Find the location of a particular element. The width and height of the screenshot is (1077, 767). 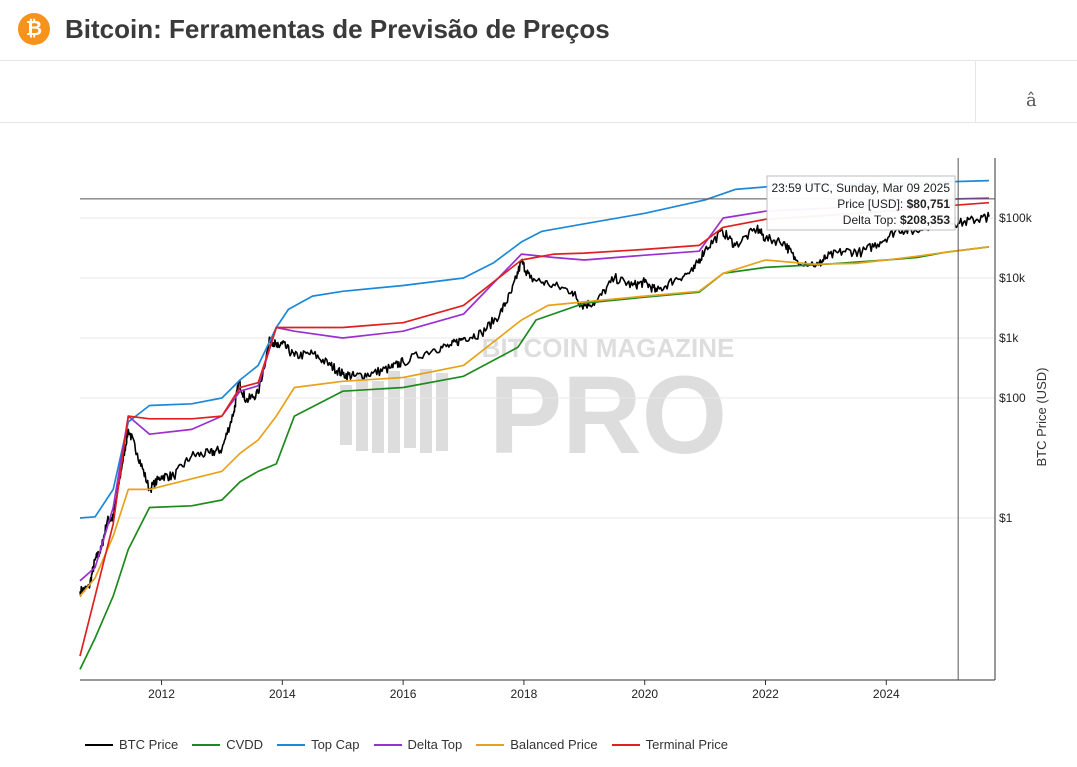

tooltip-delta-value: $208,353 is located at coordinates (925, 220).